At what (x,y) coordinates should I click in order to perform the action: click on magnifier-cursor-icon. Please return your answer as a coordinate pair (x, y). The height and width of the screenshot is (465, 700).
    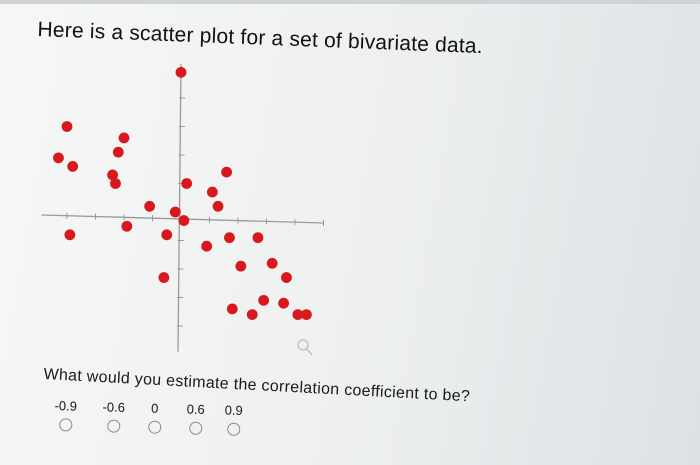
    Looking at the image, I should click on (305, 347).